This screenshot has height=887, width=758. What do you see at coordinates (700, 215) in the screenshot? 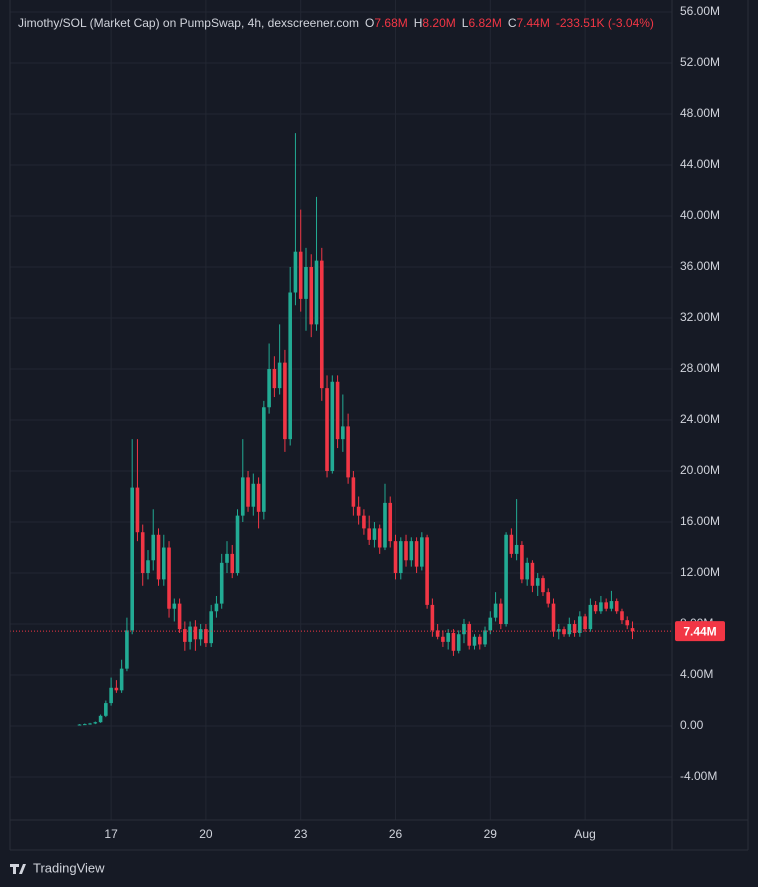
I see `y-tick-label: 40.00M` at bounding box center [700, 215].